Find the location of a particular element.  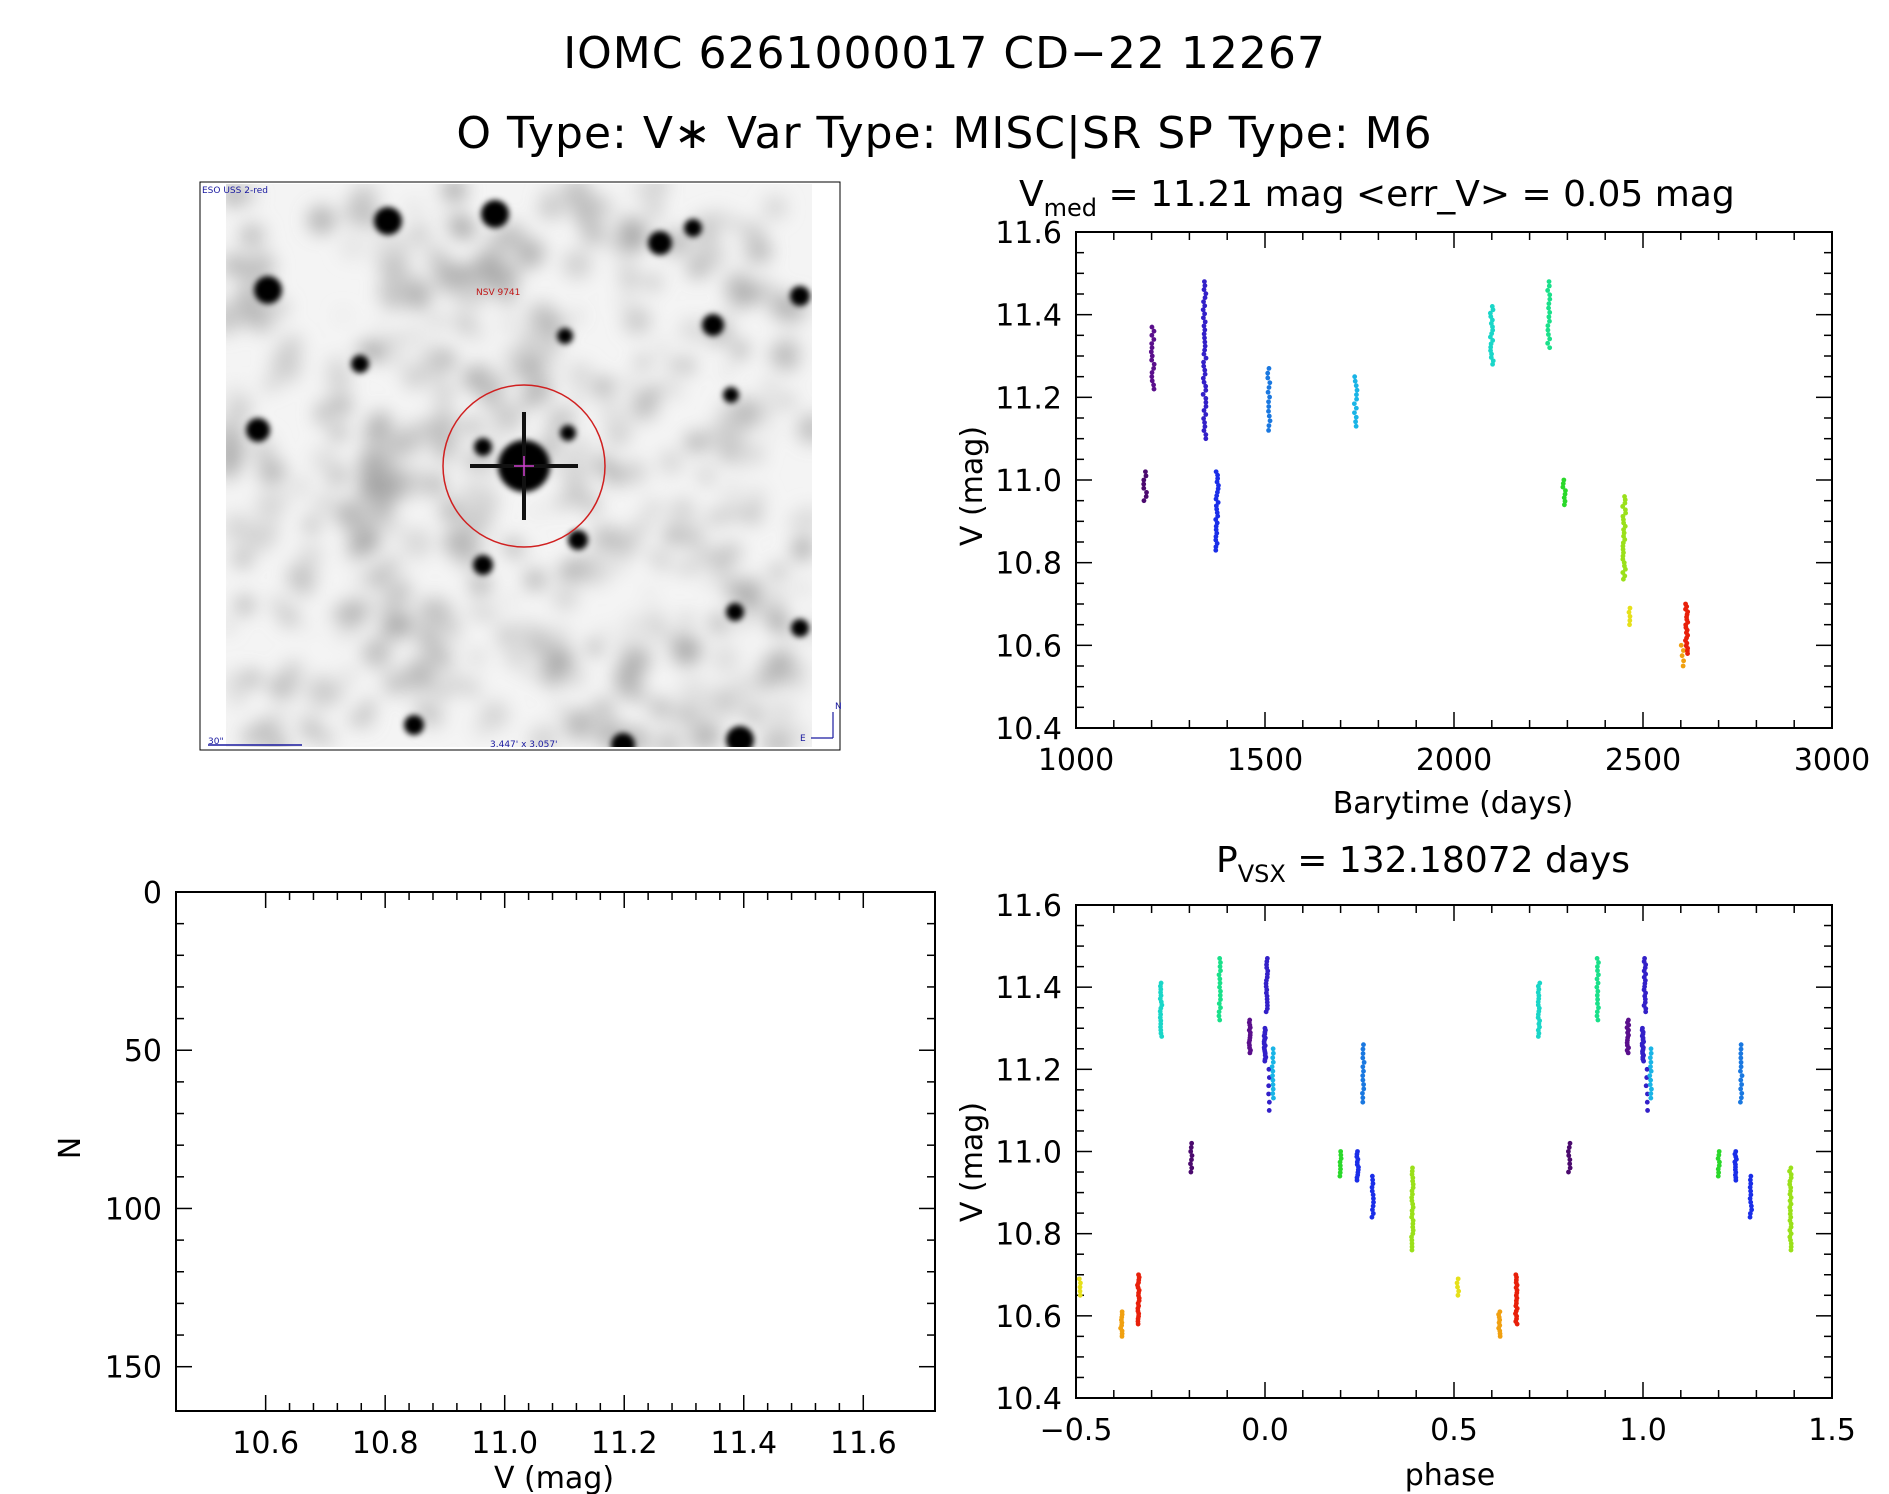

phased-ytick-label: 11.2 is located at coordinates (1028, 1070).